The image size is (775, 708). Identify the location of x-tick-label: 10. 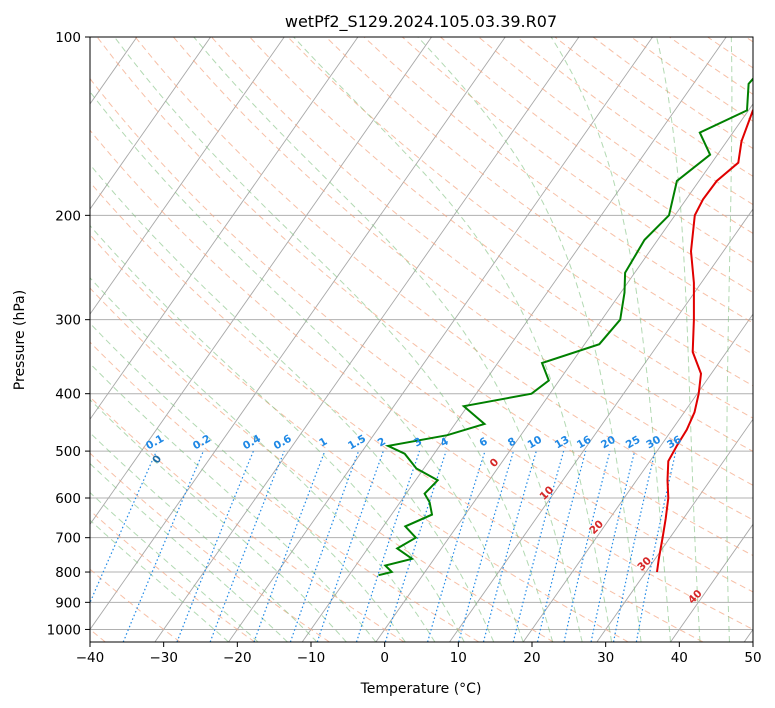
(458, 658).